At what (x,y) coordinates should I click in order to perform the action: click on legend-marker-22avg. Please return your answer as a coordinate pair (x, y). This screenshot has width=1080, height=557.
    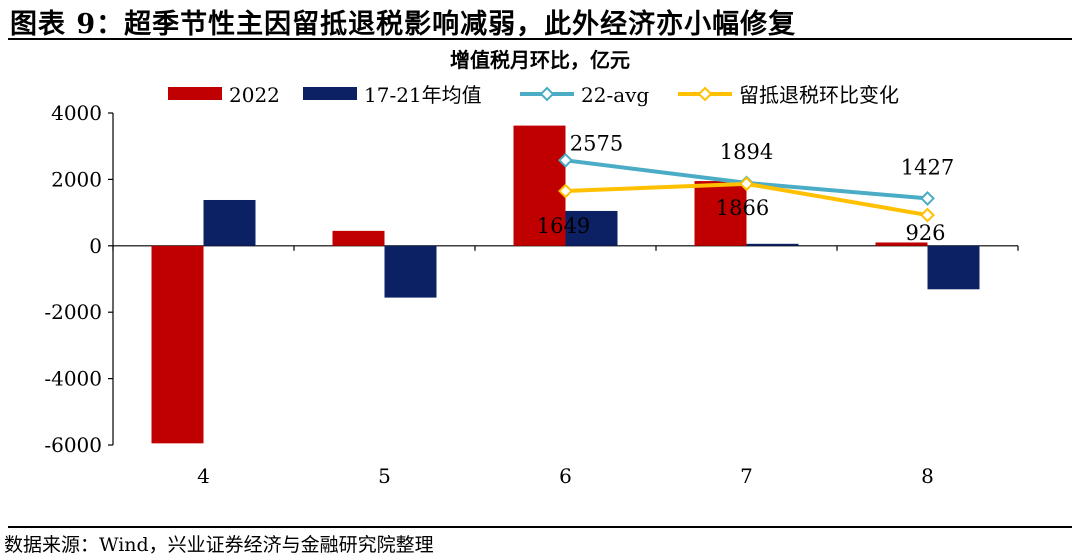
    Looking at the image, I should click on (547, 94).